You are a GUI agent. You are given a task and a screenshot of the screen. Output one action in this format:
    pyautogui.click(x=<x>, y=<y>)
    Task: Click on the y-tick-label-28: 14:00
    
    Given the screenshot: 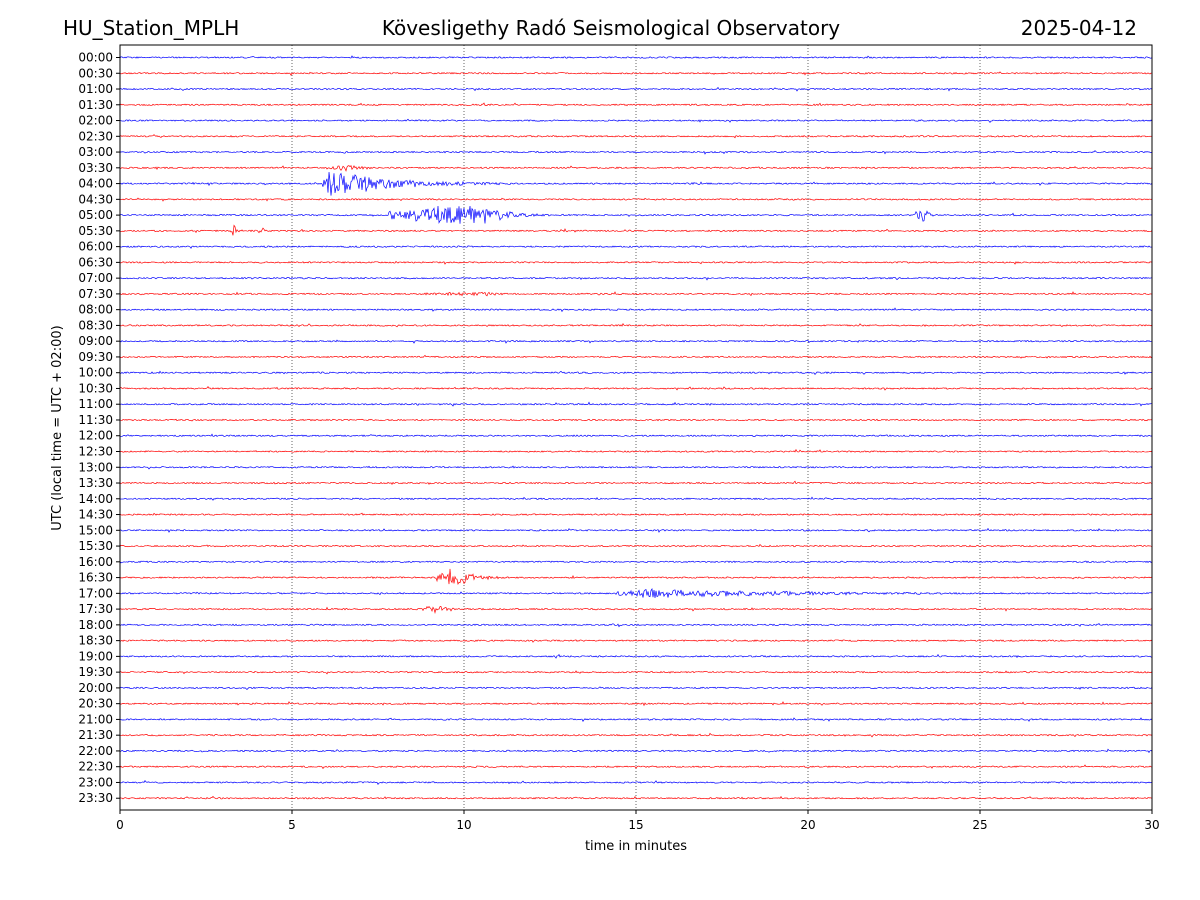 What is the action you would take?
    pyautogui.click(x=95, y=499)
    